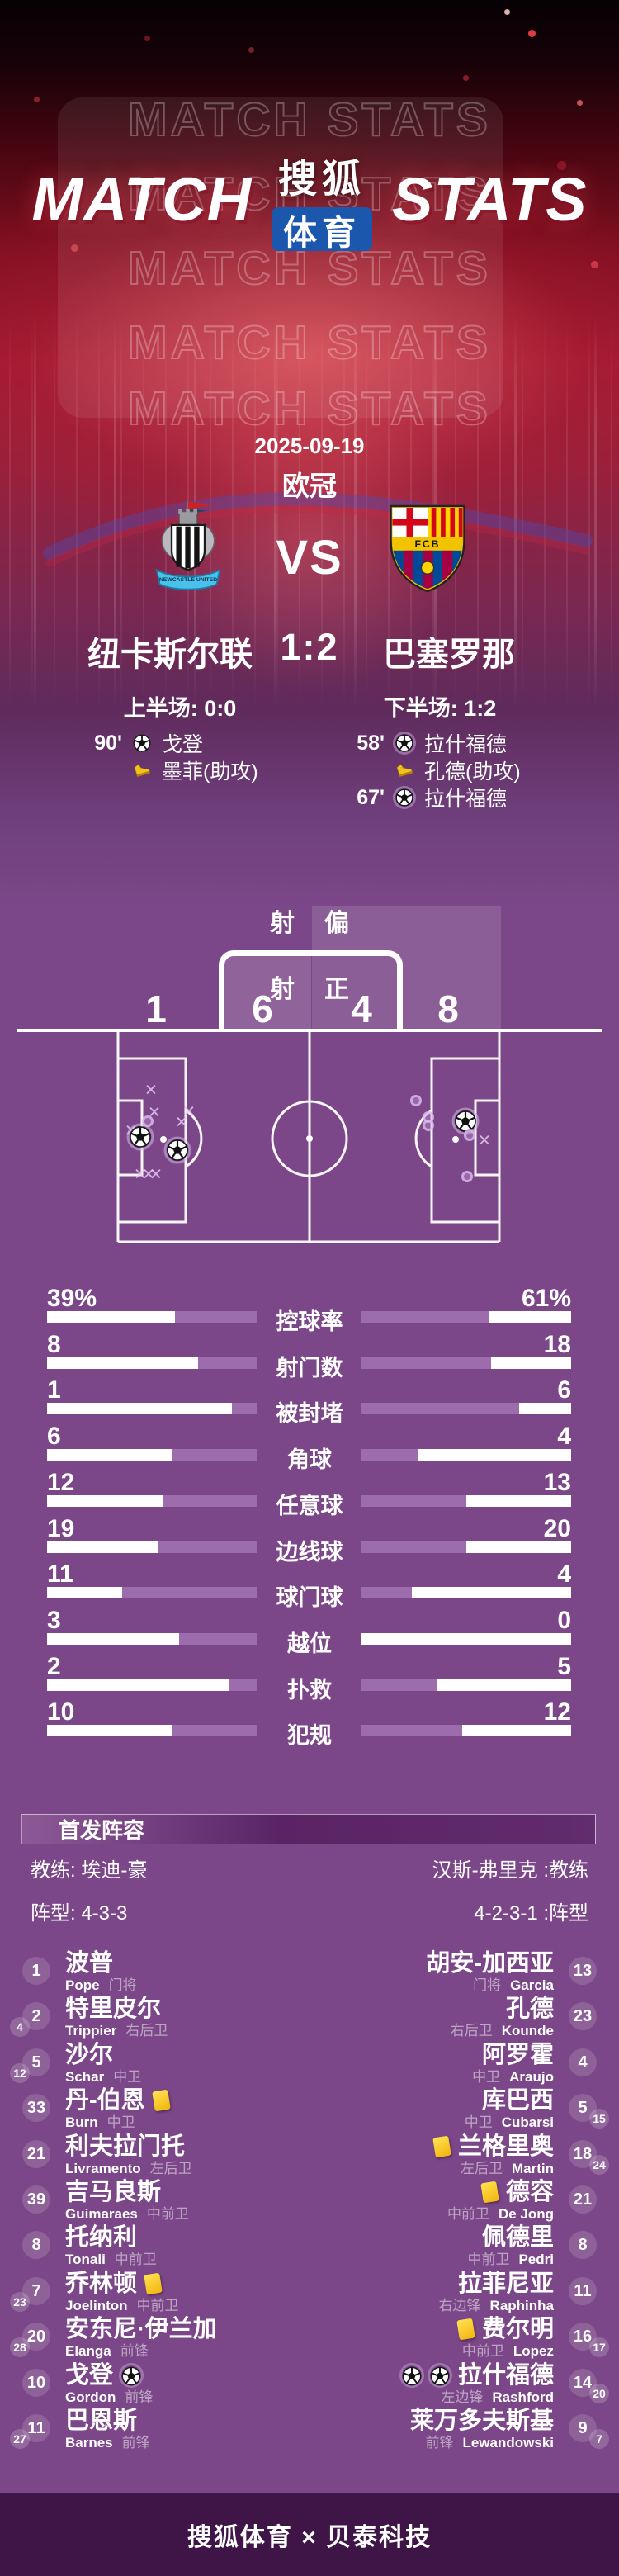 This screenshot has height=2576, width=619. What do you see at coordinates (91, 2031) in the screenshot?
I see `player-name-en: Trippier` at bounding box center [91, 2031].